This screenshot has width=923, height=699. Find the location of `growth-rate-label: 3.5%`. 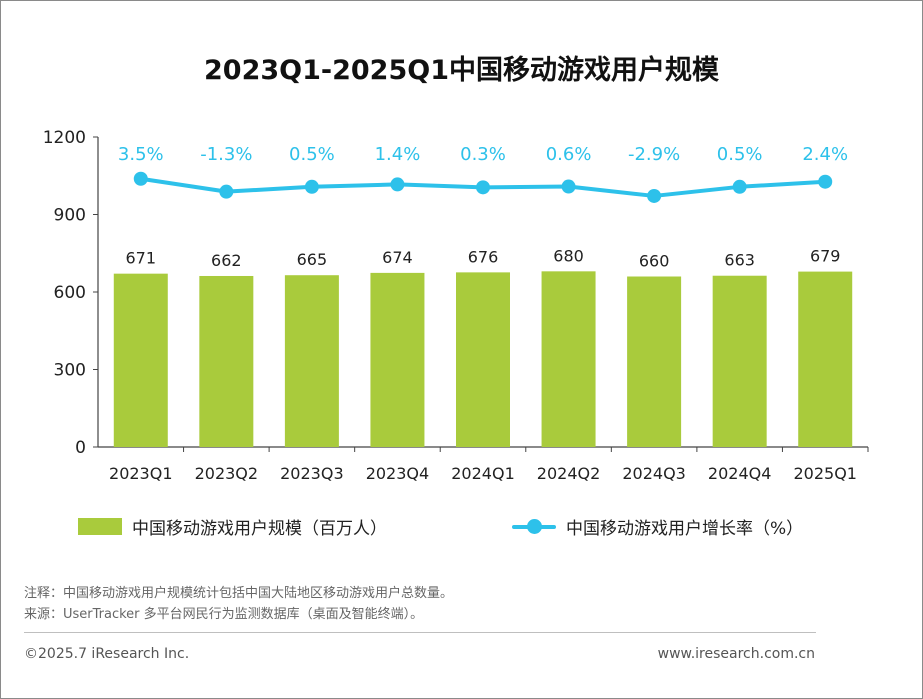

growth-rate-label: 3.5% is located at coordinates (141, 154).